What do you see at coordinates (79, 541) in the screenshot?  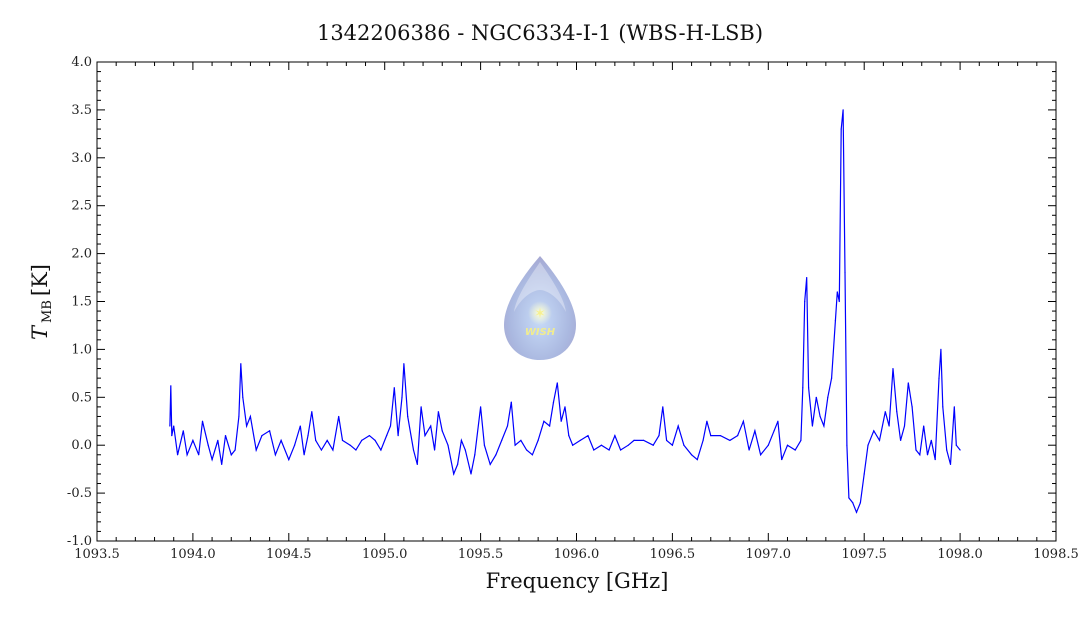 I see `y-tick-label: -1.0` at bounding box center [79, 541].